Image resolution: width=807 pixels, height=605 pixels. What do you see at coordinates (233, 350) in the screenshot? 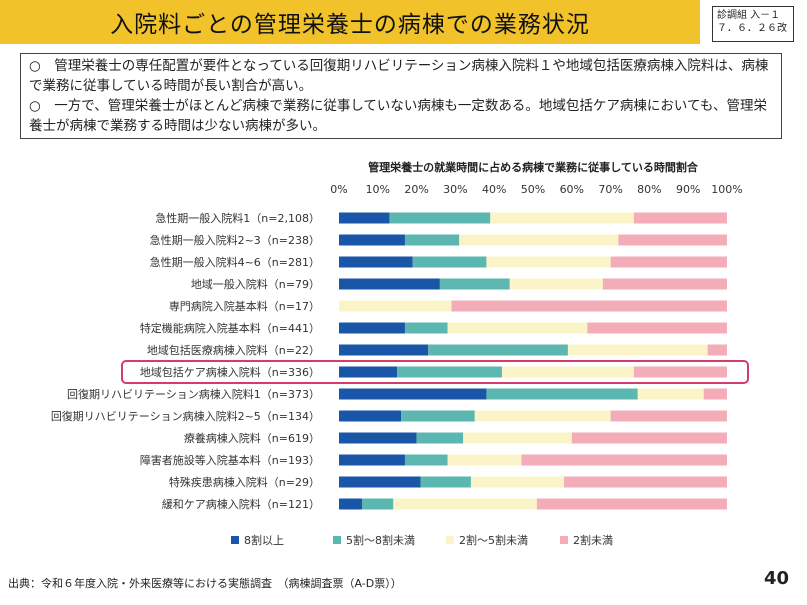
I see `category-label: 地域包括医療病棟入院料（n=22）` at bounding box center [233, 350].